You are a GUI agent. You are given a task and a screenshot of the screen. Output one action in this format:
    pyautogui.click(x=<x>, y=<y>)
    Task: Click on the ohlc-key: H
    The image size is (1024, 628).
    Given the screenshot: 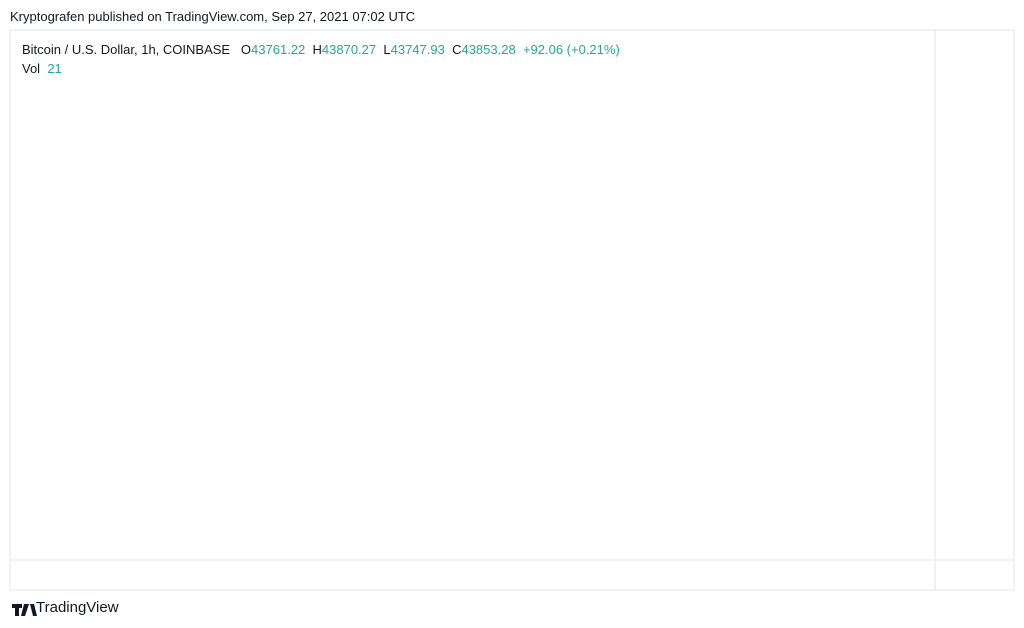 What is the action you would take?
    pyautogui.click(x=317, y=49)
    